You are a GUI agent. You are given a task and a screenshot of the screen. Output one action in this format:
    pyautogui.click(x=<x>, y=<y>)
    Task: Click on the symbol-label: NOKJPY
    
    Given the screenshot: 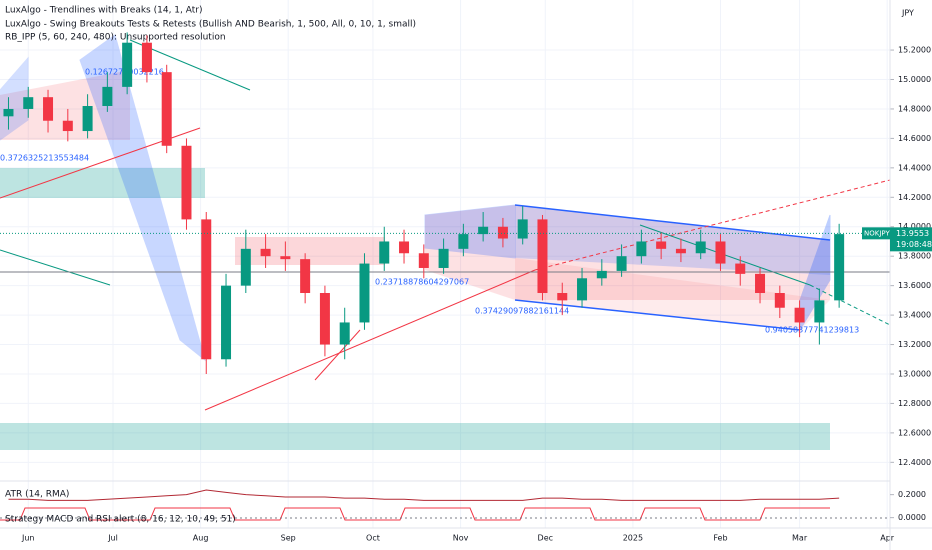 What is the action you would take?
    pyautogui.click(x=877, y=233)
    